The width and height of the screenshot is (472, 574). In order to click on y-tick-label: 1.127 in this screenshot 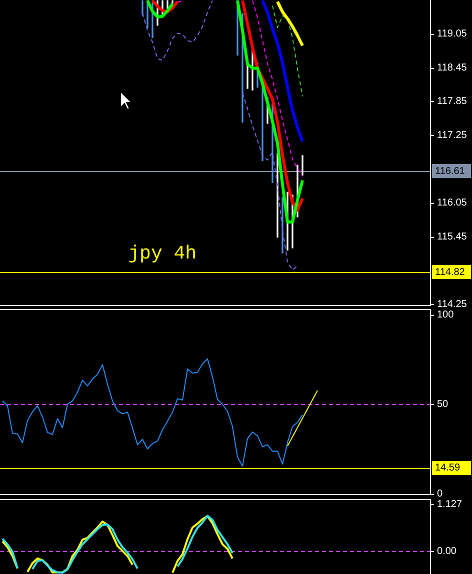, I will do `click(449, 504)`.